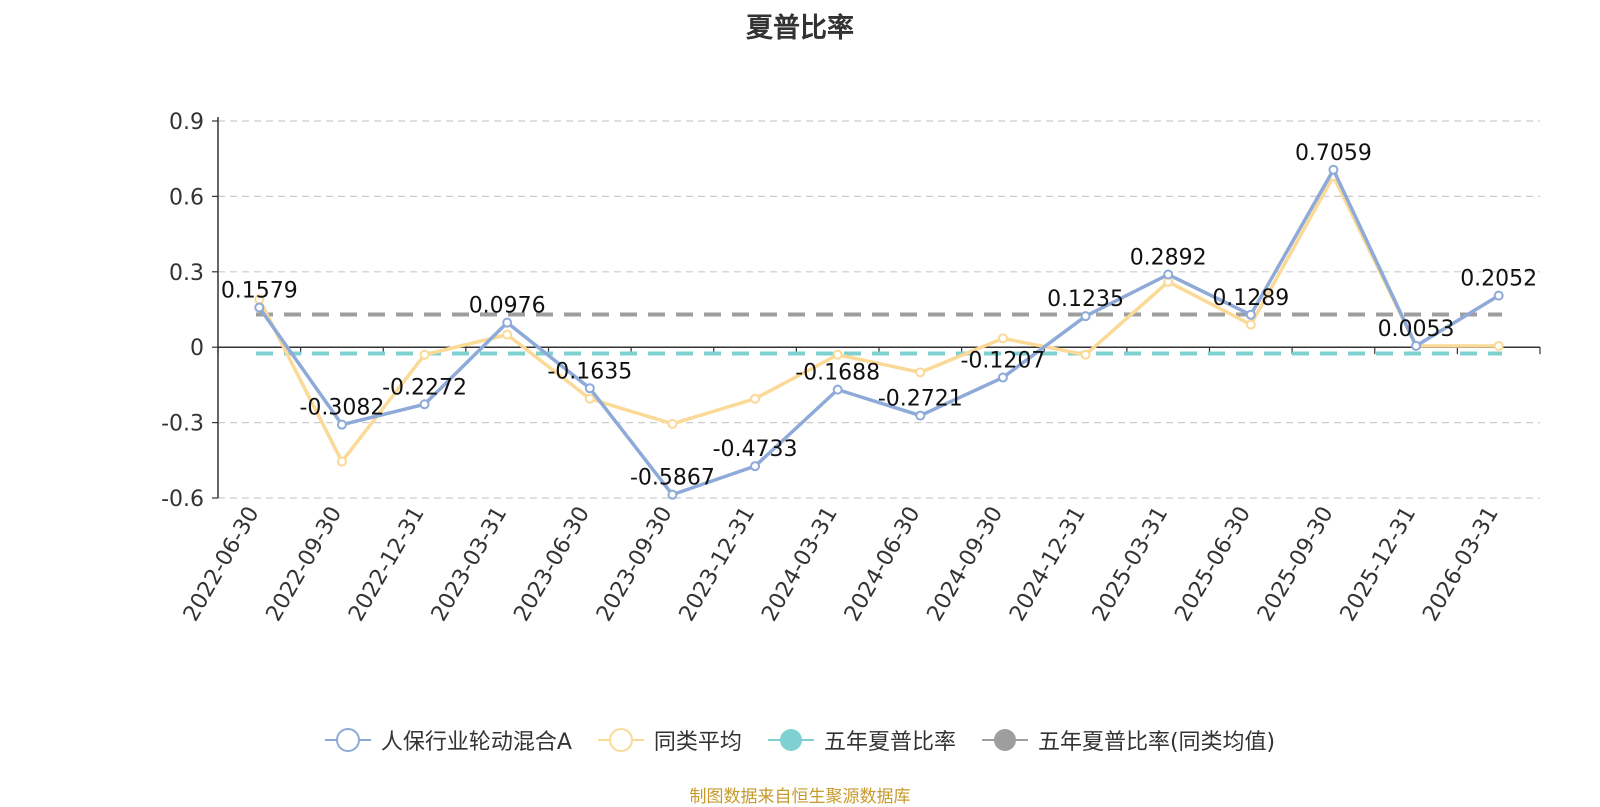 Image resolution: width=1600 pixels, height=807 pixels. What do you see at coordinates (1004, 740) in the screenshot?
I see `legend-marker-five-year-sharpe-category` at bounding box center [1004, 740].